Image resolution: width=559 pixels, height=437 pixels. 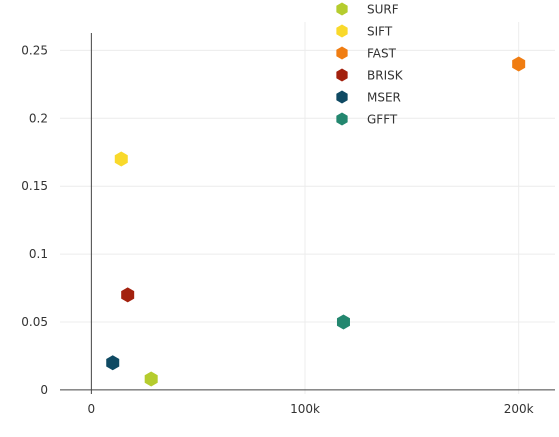 I want to click on data-point-fast, so click(x=519, y=64).